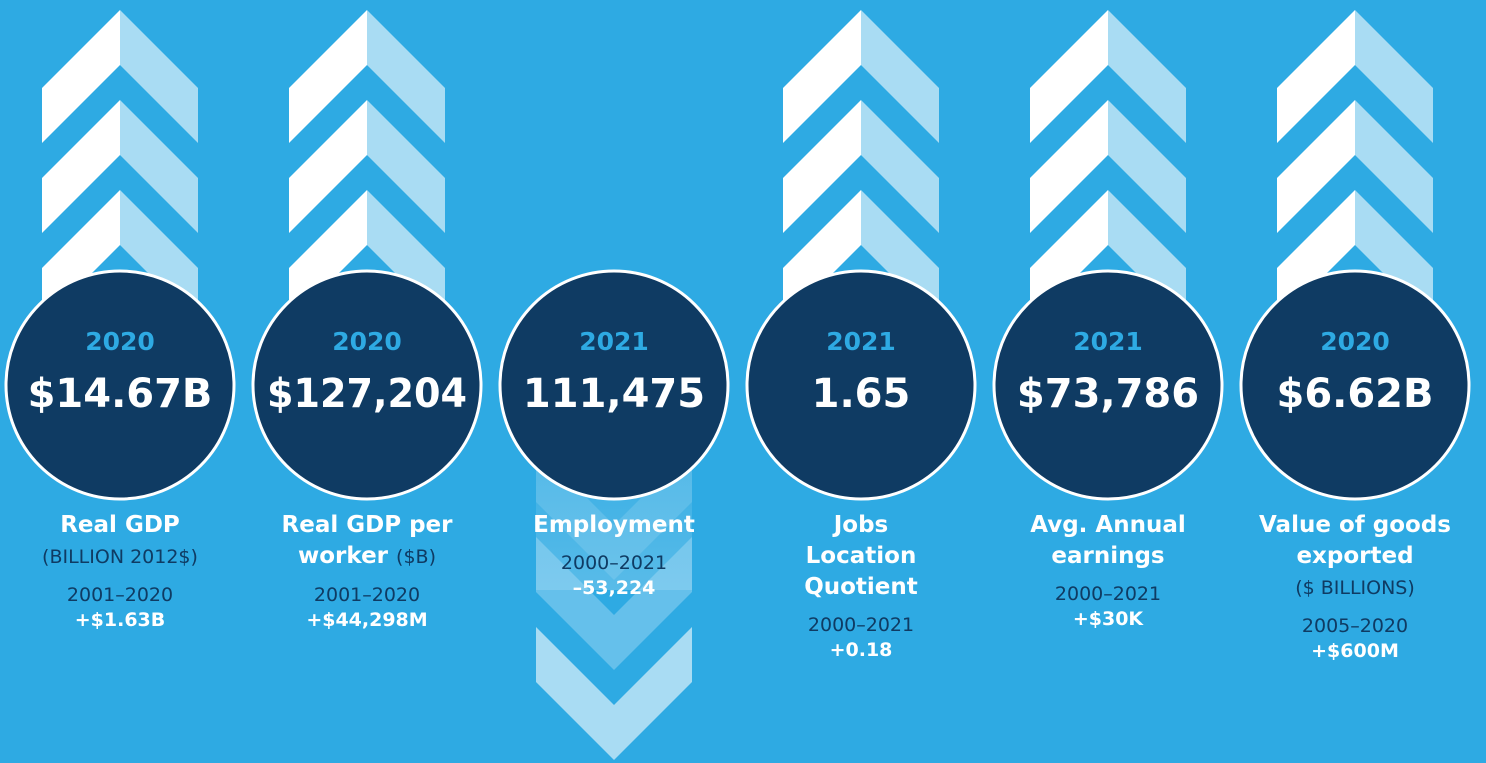 The width and height of the screenshot is (1486, 763). I want to click on stat-change: +$30K, so click(1108, 619).